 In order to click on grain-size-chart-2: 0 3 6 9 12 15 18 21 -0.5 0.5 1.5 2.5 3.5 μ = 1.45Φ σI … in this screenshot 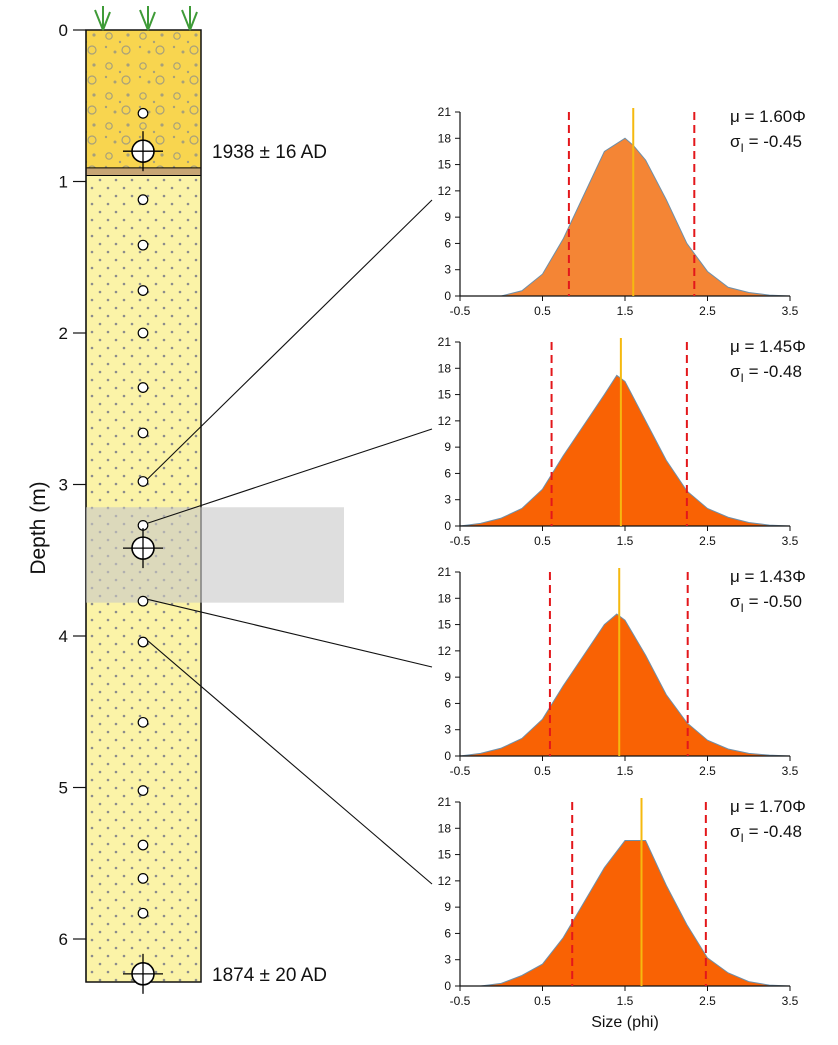, I will do `click(622, 441)`.